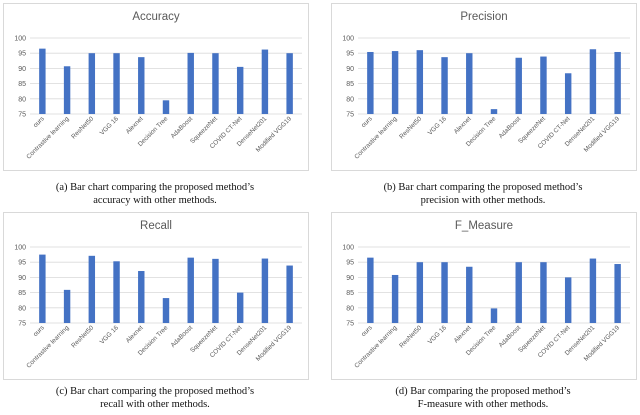 The width and height of the screenshot is (640, 415). Describe the element at coordinates (215, 290) in the screenshot. I see `recall-bar-squeezenet` at that location.